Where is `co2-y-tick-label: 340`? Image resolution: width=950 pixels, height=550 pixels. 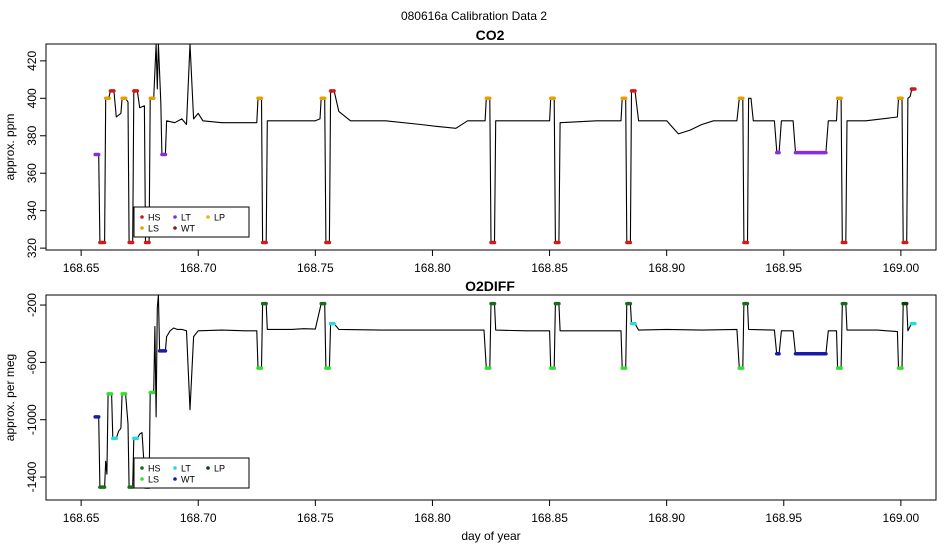
co2-y-tick-label: 340 is located at coordinates (32, 210).